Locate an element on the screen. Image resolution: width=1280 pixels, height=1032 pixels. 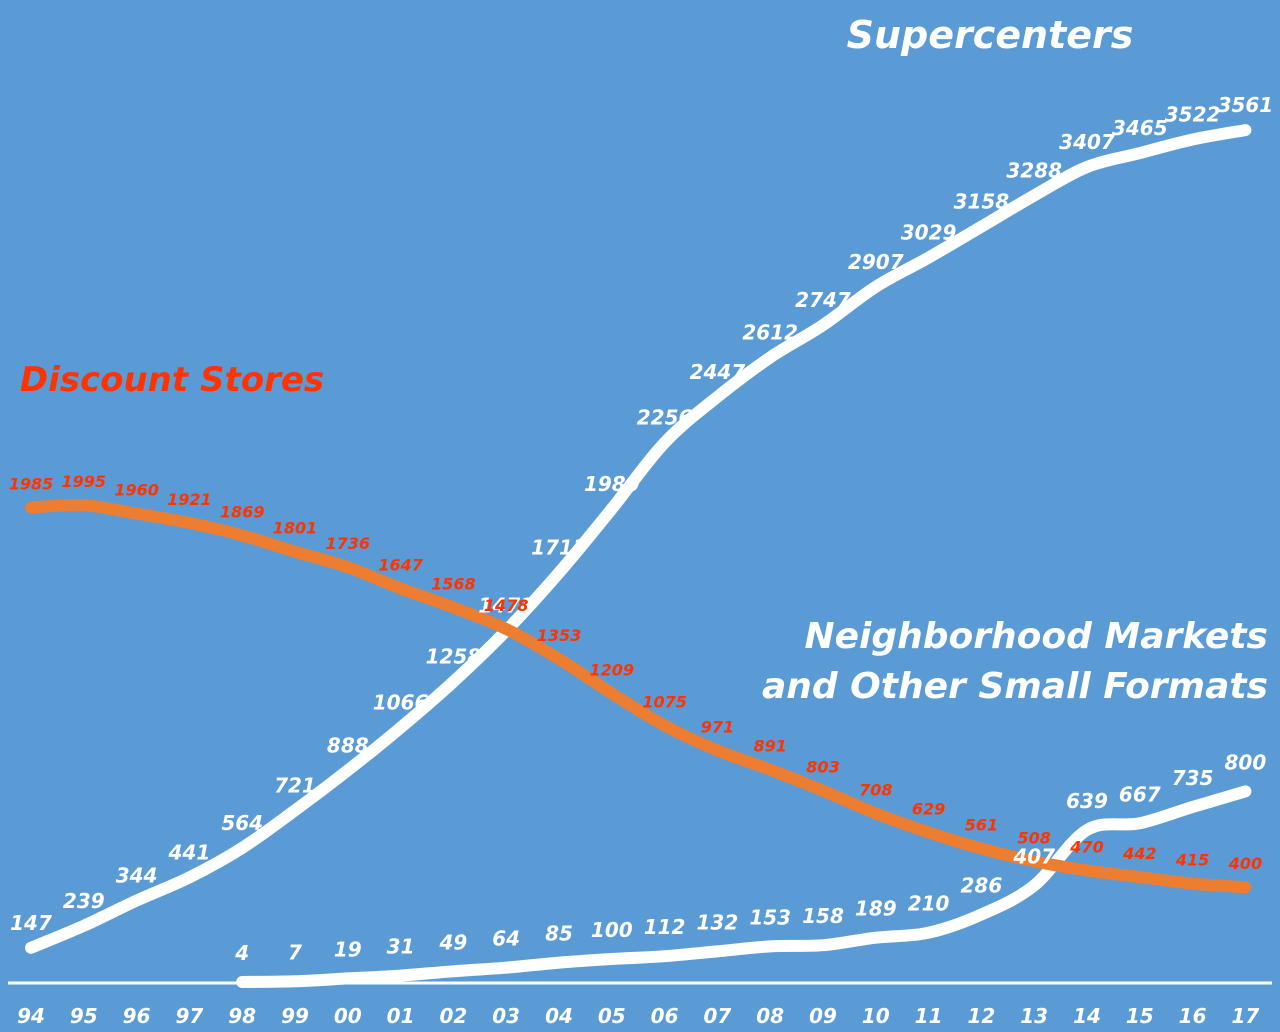
data-label-discount-stores: 1647 is located at coordinates (400, 565).